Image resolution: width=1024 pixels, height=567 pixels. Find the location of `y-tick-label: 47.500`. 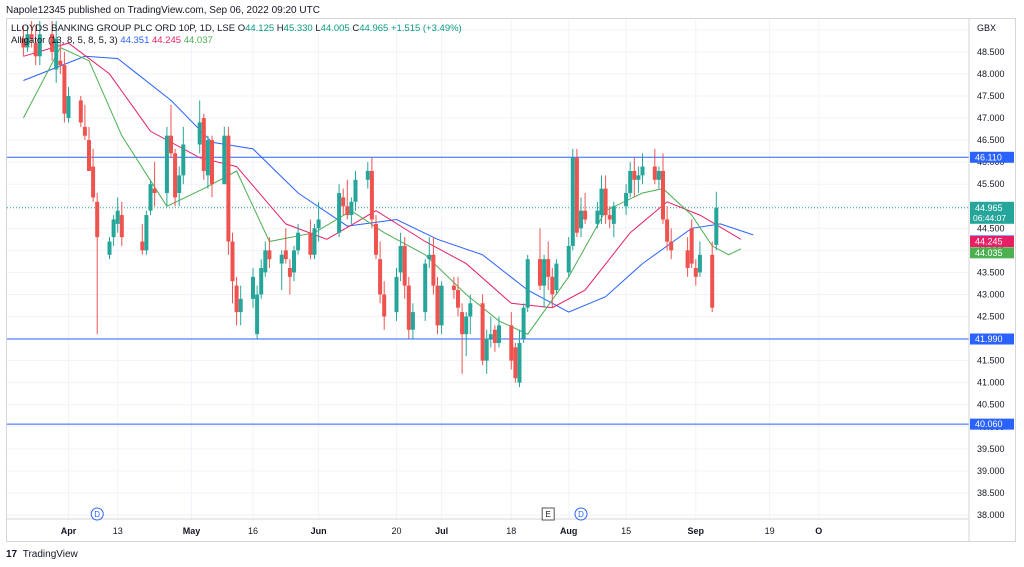

y-tick-label: 47.500 is located at coordinates (991, 96).